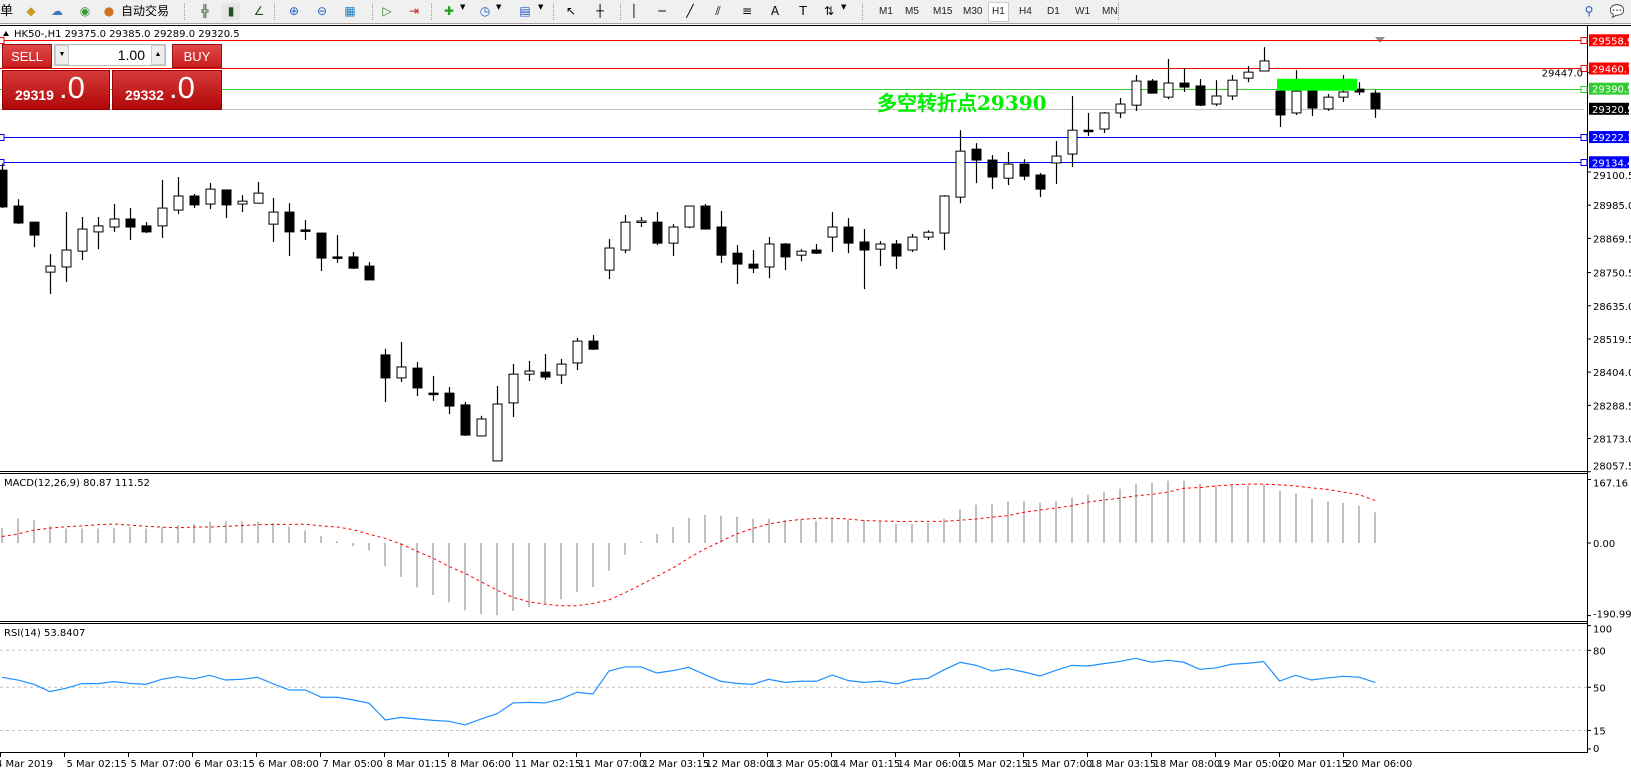  Describe the element at coordinates (1611, 110) in the screenshot. I see `level-price-label: 29320.5` at that location.